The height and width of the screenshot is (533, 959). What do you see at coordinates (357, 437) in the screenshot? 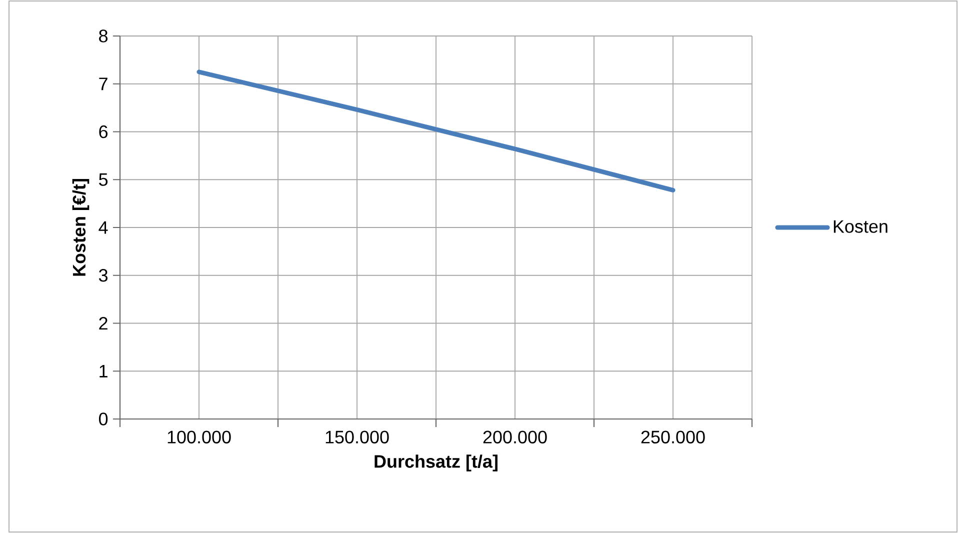
I see `x-tick-label: 150.000` at bounding box center [357, 437].